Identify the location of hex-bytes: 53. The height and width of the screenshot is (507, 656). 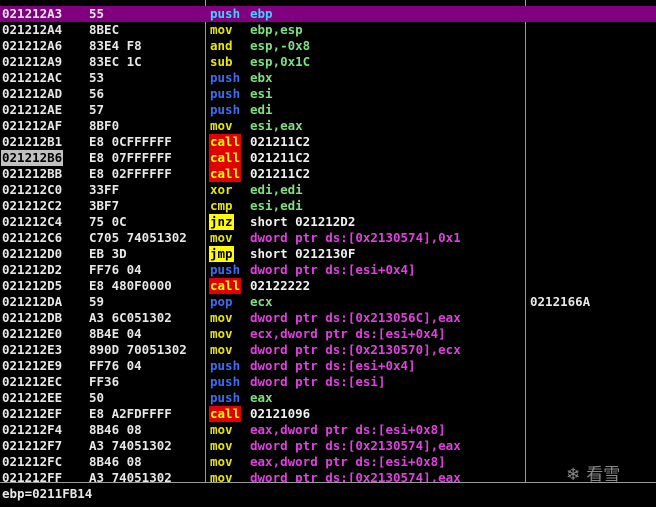
(97, 77).